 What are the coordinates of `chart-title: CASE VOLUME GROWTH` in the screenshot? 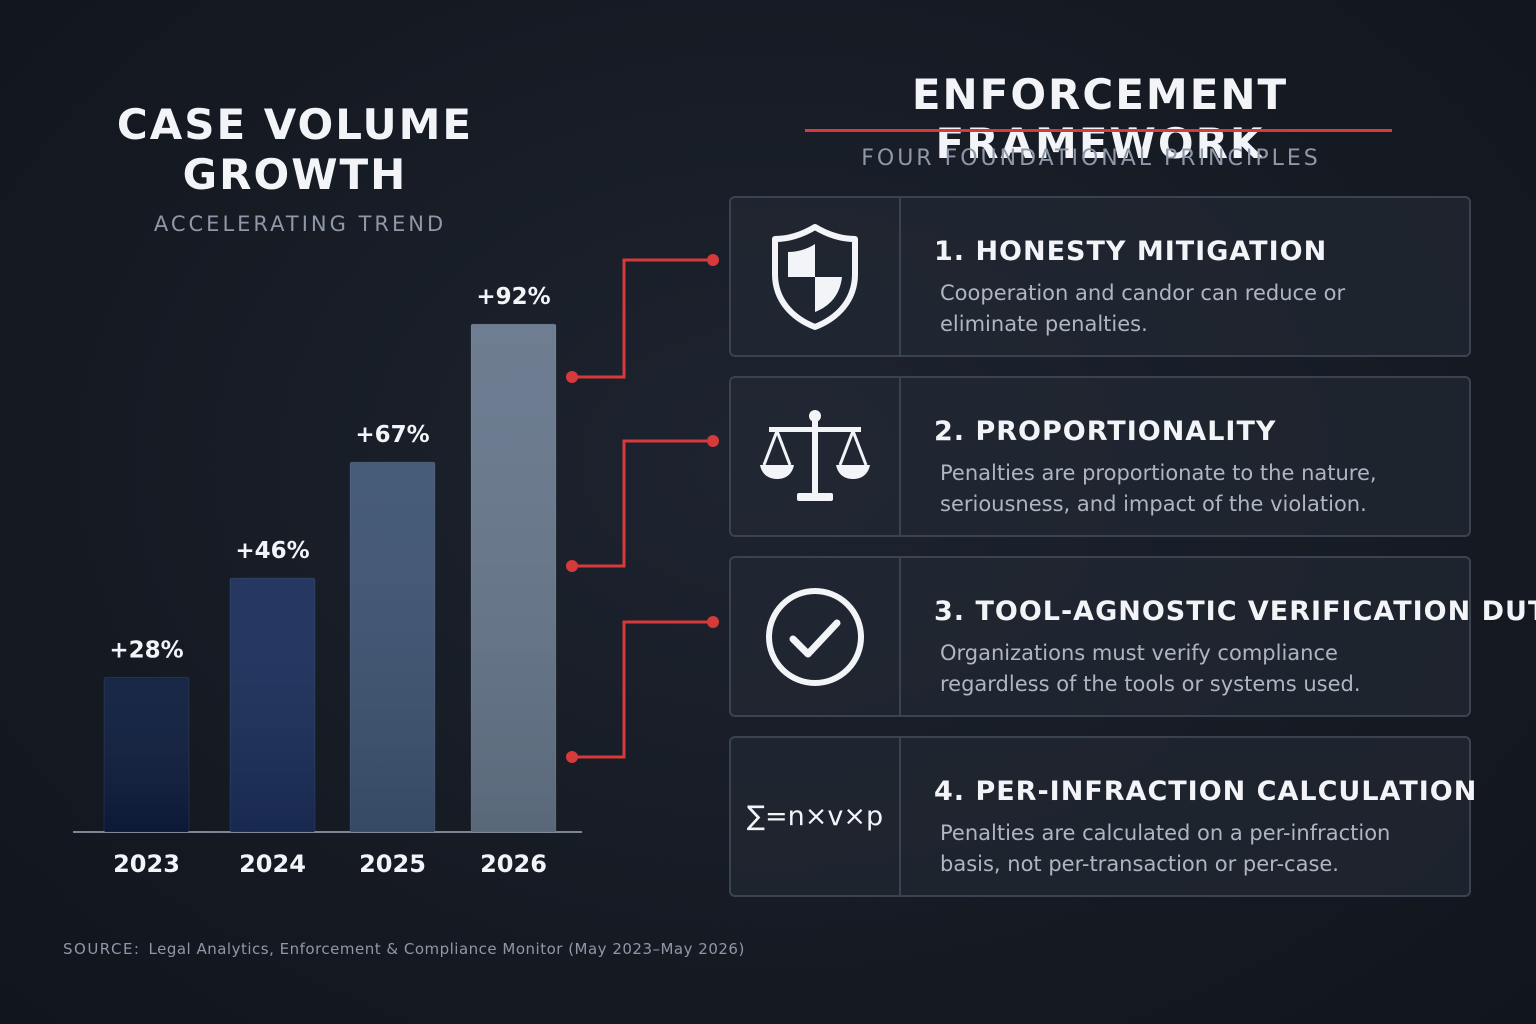 It's located at (295, 150).